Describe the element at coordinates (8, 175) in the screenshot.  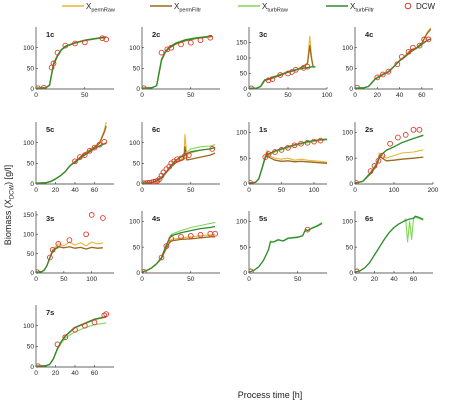
I see `y-axis-title-end: ) [g/l]` at that location.